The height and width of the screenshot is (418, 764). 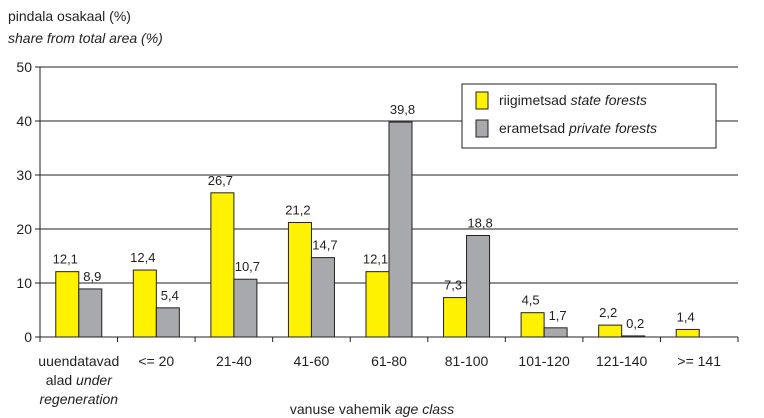 What do you see at coordinates (24, 175) in the screenshot?
I see `y-tick-label: 30` at bounding box center [24, 175].